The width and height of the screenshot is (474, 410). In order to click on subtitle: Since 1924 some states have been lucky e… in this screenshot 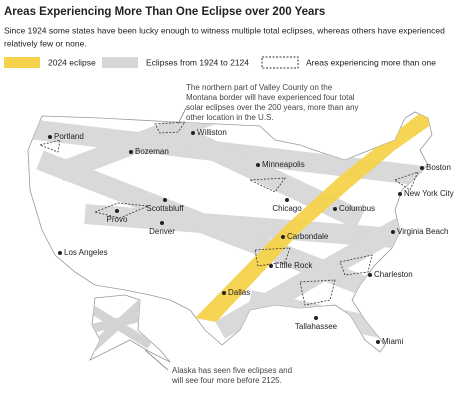, I will do `click(224, 30)`.